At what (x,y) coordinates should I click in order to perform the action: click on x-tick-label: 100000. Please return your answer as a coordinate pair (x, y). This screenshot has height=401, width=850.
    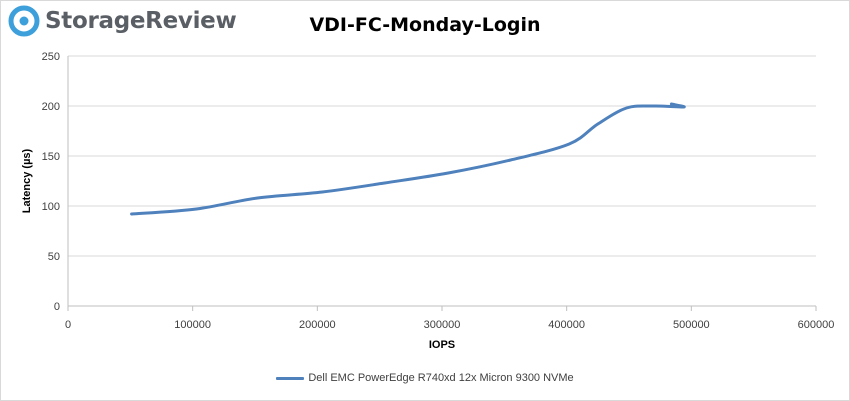
    Looking at the image, I should click on (192, 325).